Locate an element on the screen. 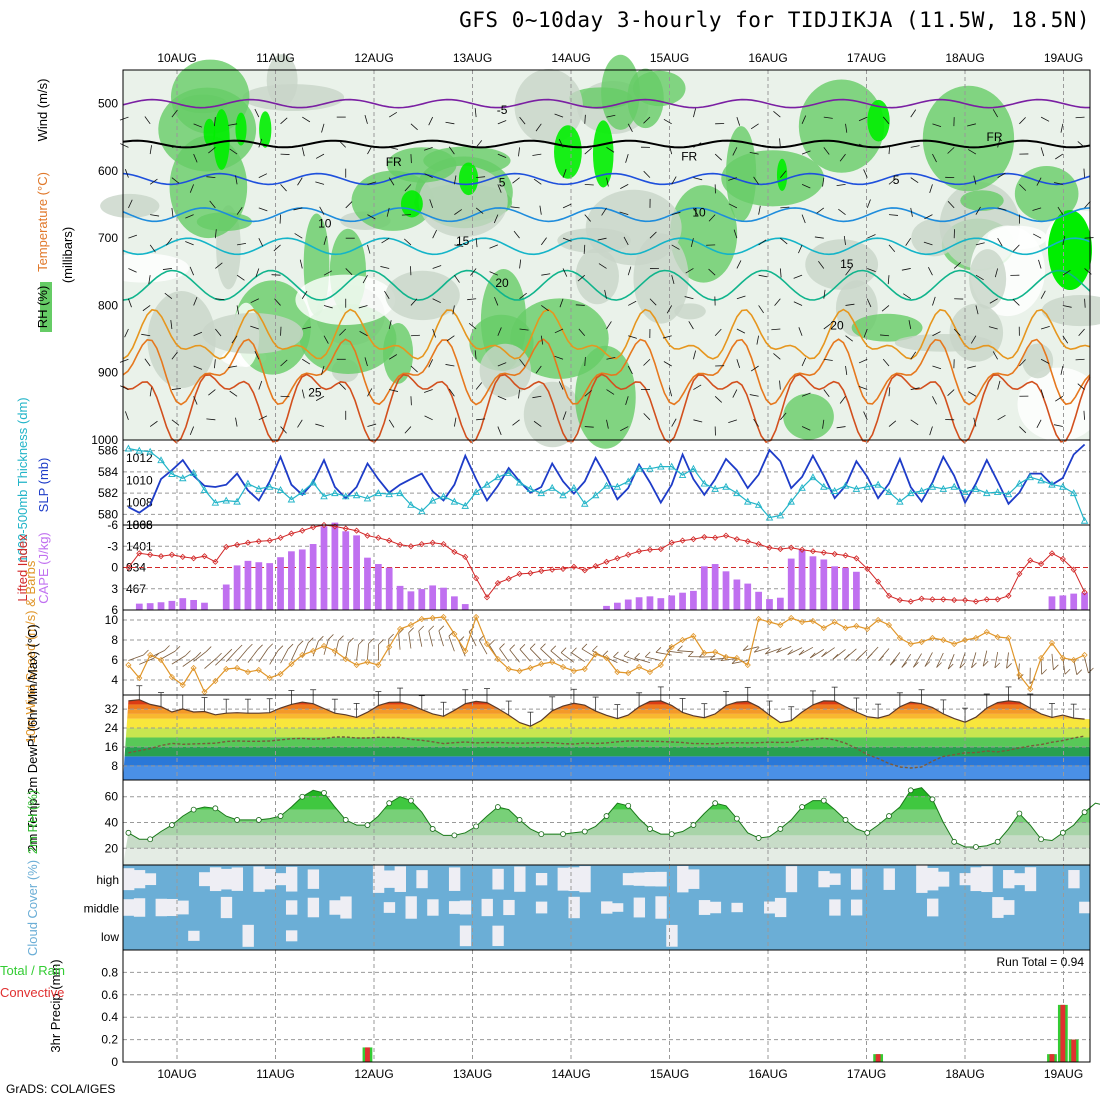 The width and height of the screenshot is (1100, 1100). contour-label: 15 is located at coordinates (463, 241).